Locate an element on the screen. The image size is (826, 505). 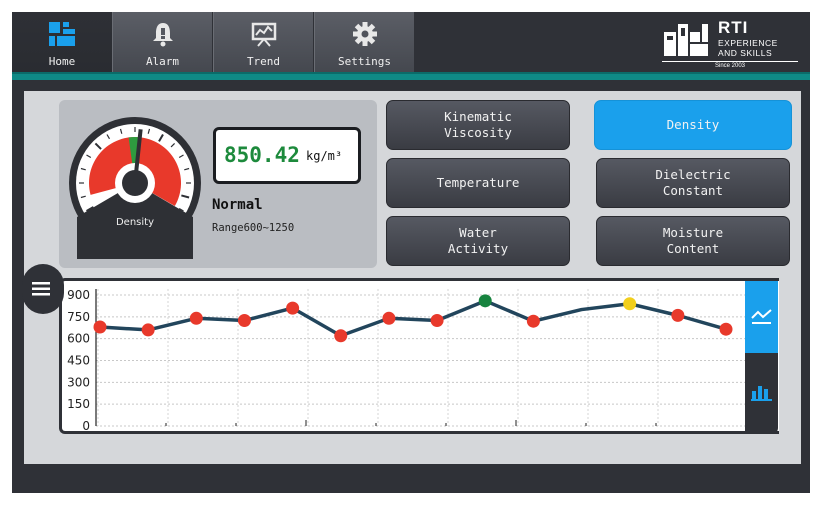
line-chart-icon is located at coordinates (761, 316).